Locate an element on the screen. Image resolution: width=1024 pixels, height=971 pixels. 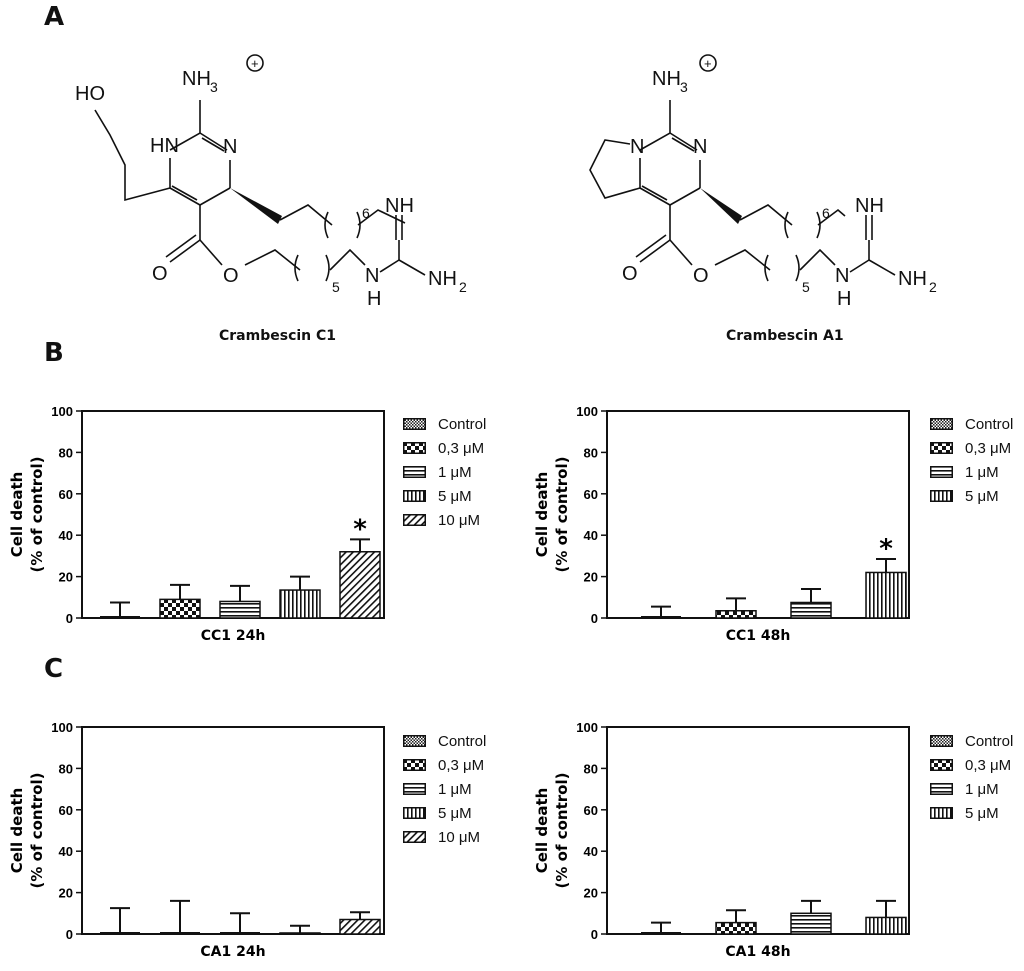
legend-label: 10 μM is located at coordinates (459, 837).